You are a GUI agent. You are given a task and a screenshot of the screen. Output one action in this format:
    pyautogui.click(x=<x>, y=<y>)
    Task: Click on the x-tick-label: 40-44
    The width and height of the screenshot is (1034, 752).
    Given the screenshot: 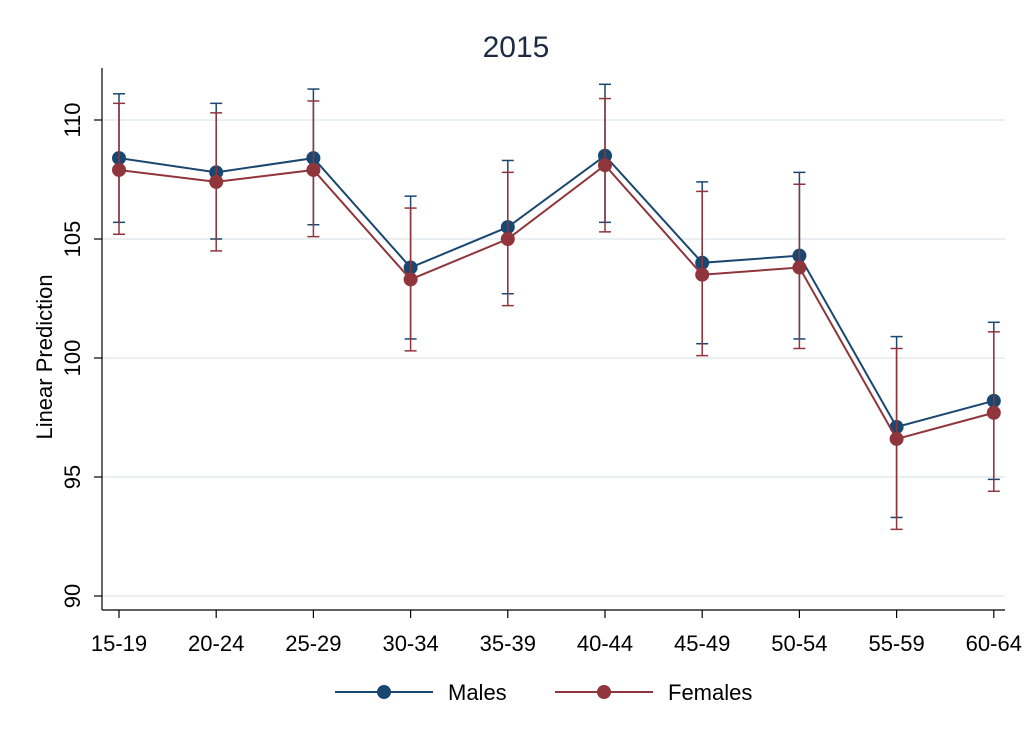 What is the action you would take?
    pyautogui.click(x=605, y=643)
    